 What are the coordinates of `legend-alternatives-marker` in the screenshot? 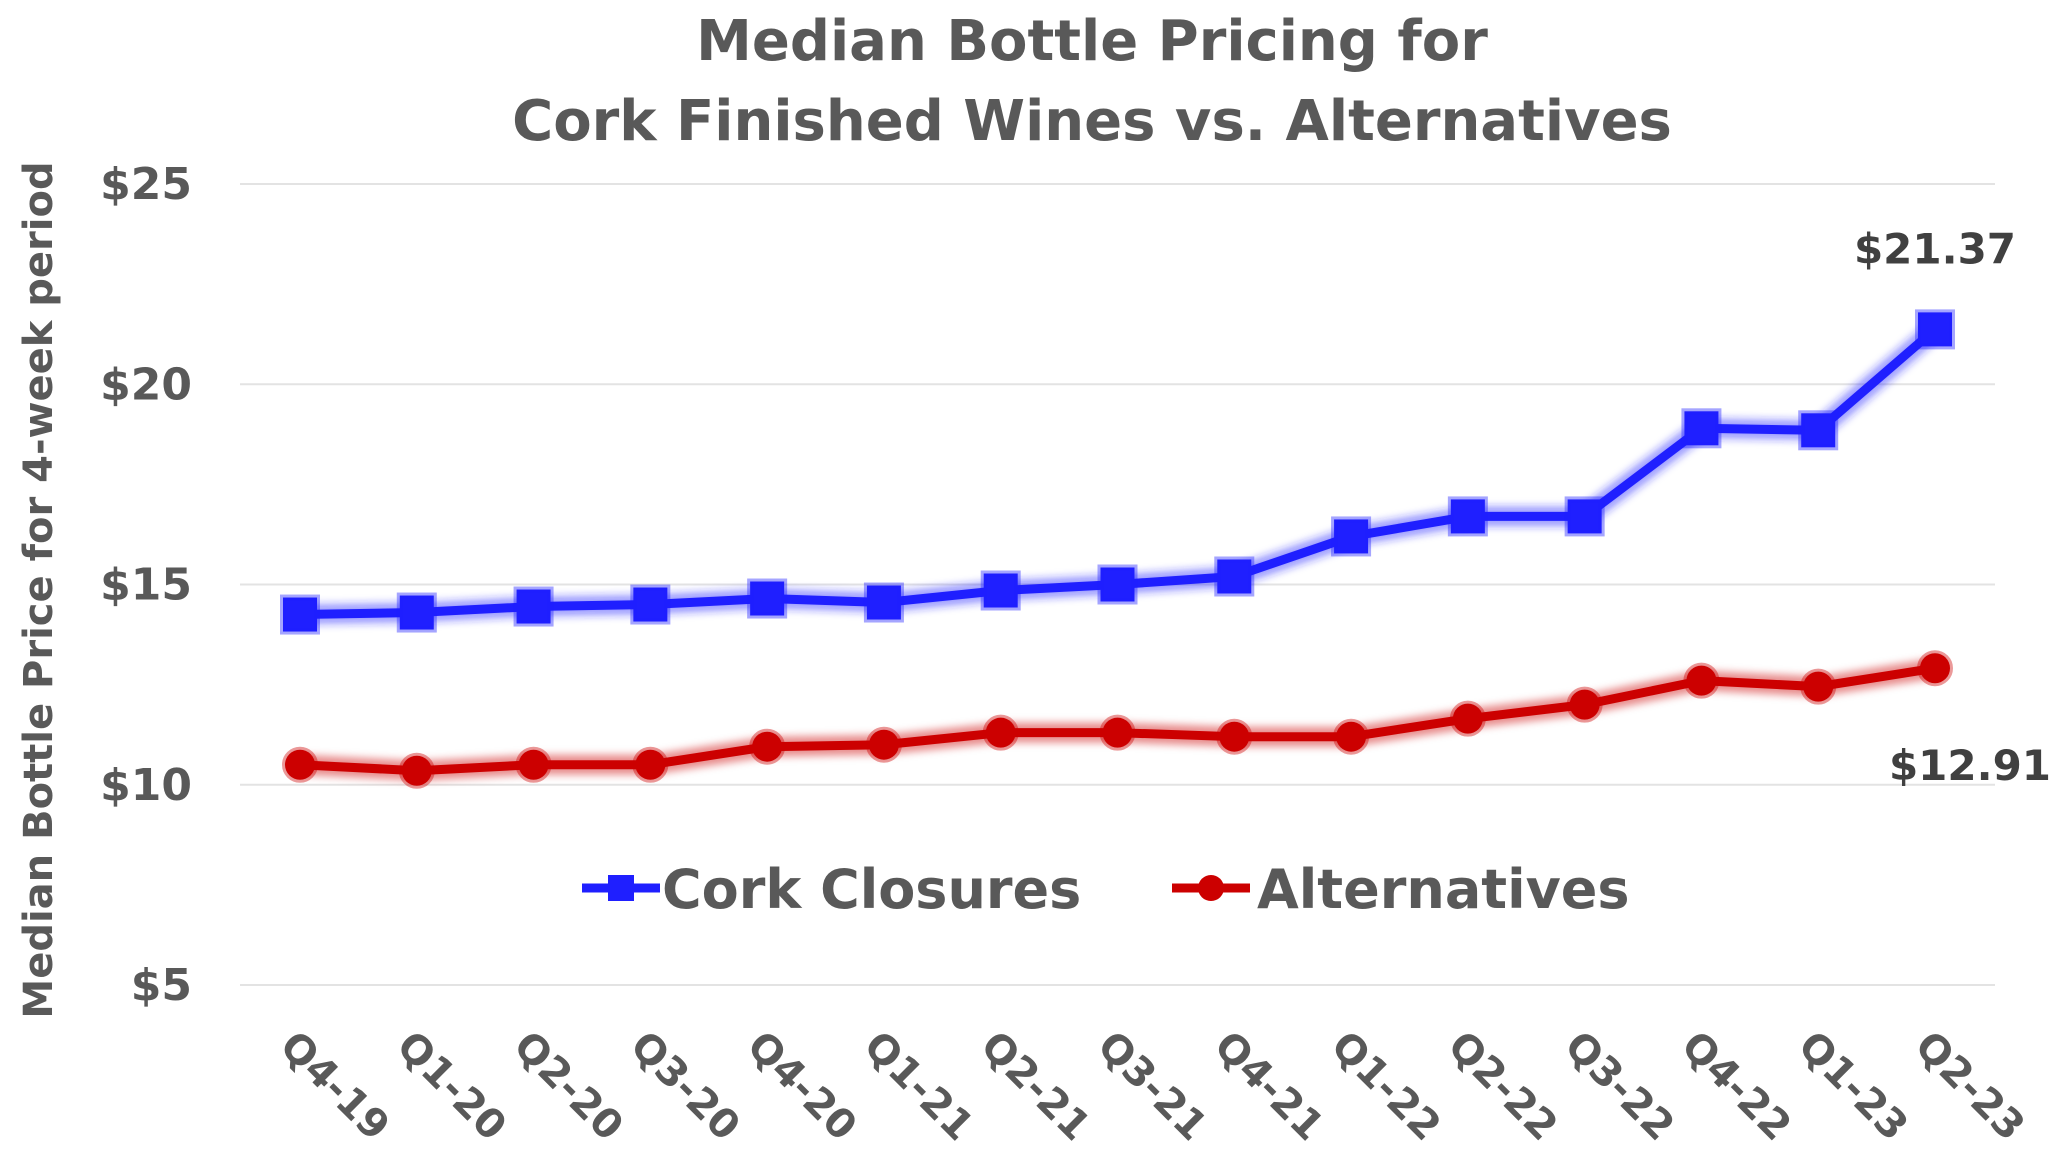 It's located at (1211, 888).